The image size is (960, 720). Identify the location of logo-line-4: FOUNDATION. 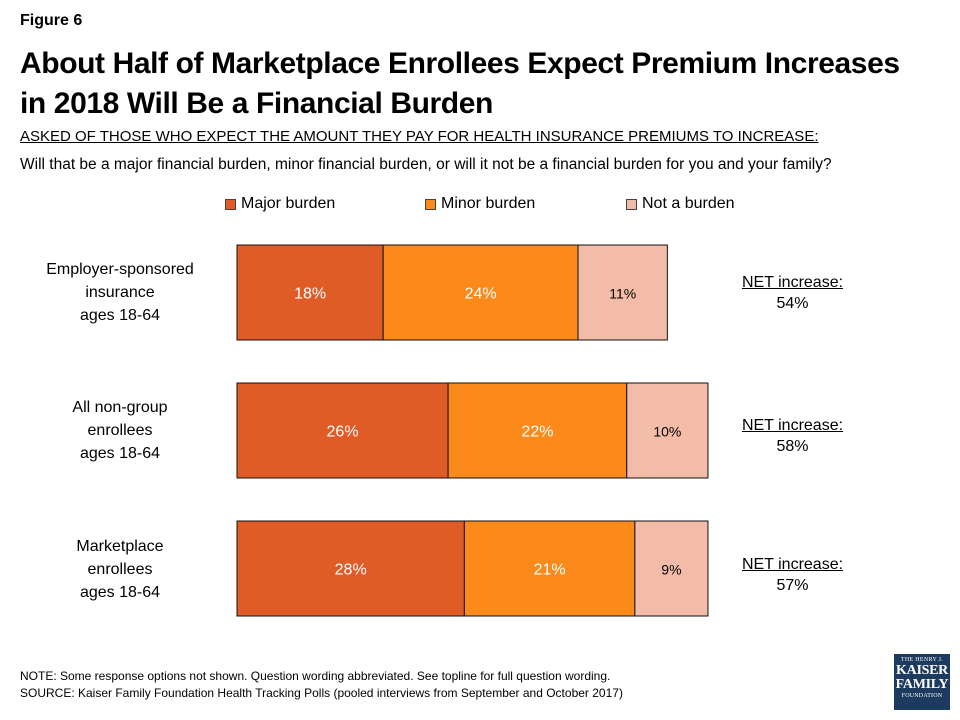
(922, 696).